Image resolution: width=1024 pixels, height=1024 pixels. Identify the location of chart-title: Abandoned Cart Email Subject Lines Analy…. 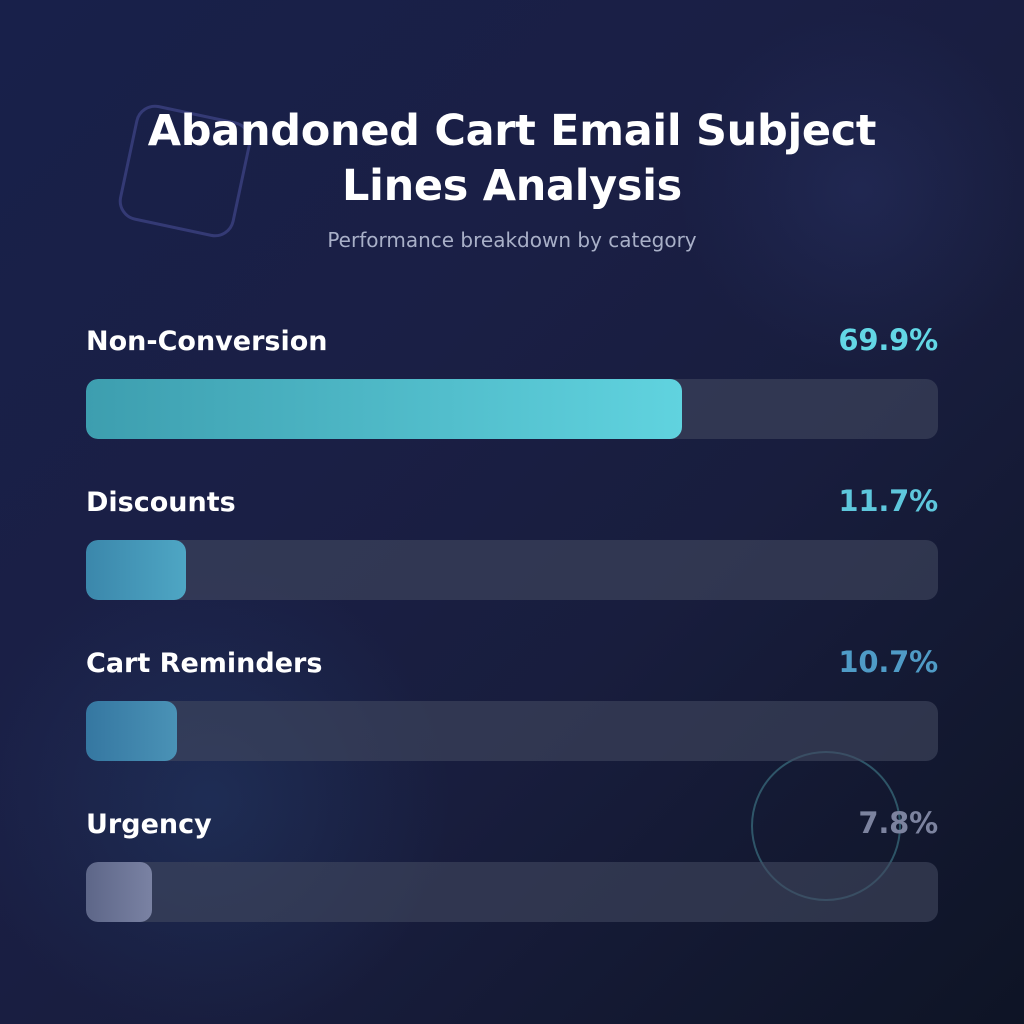
(512, 158).